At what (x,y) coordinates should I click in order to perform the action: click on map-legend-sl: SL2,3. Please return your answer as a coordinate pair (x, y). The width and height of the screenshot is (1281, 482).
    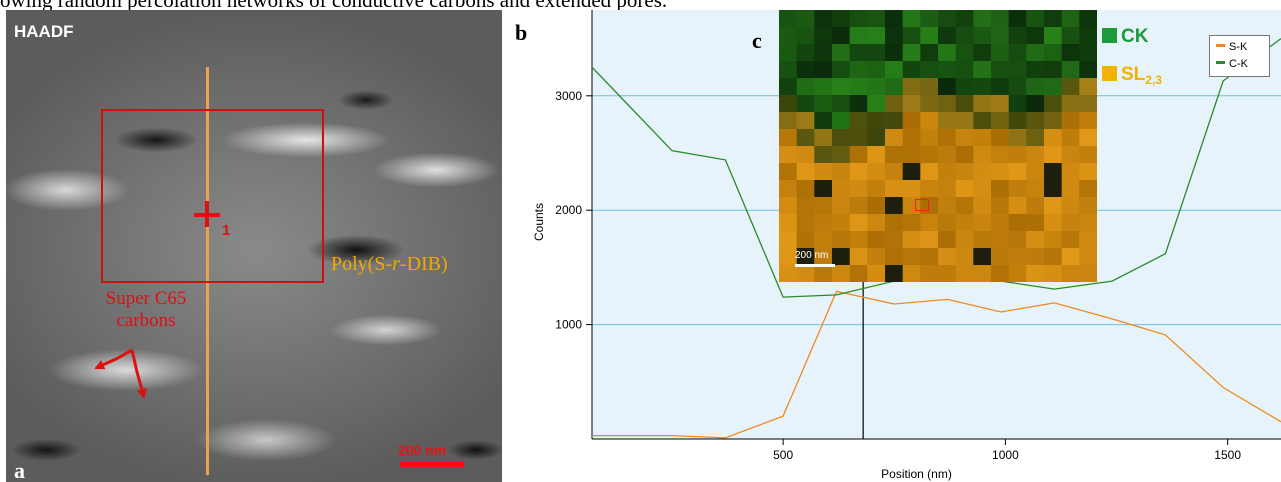
    Looking at the image, I should click on (1132, 75).